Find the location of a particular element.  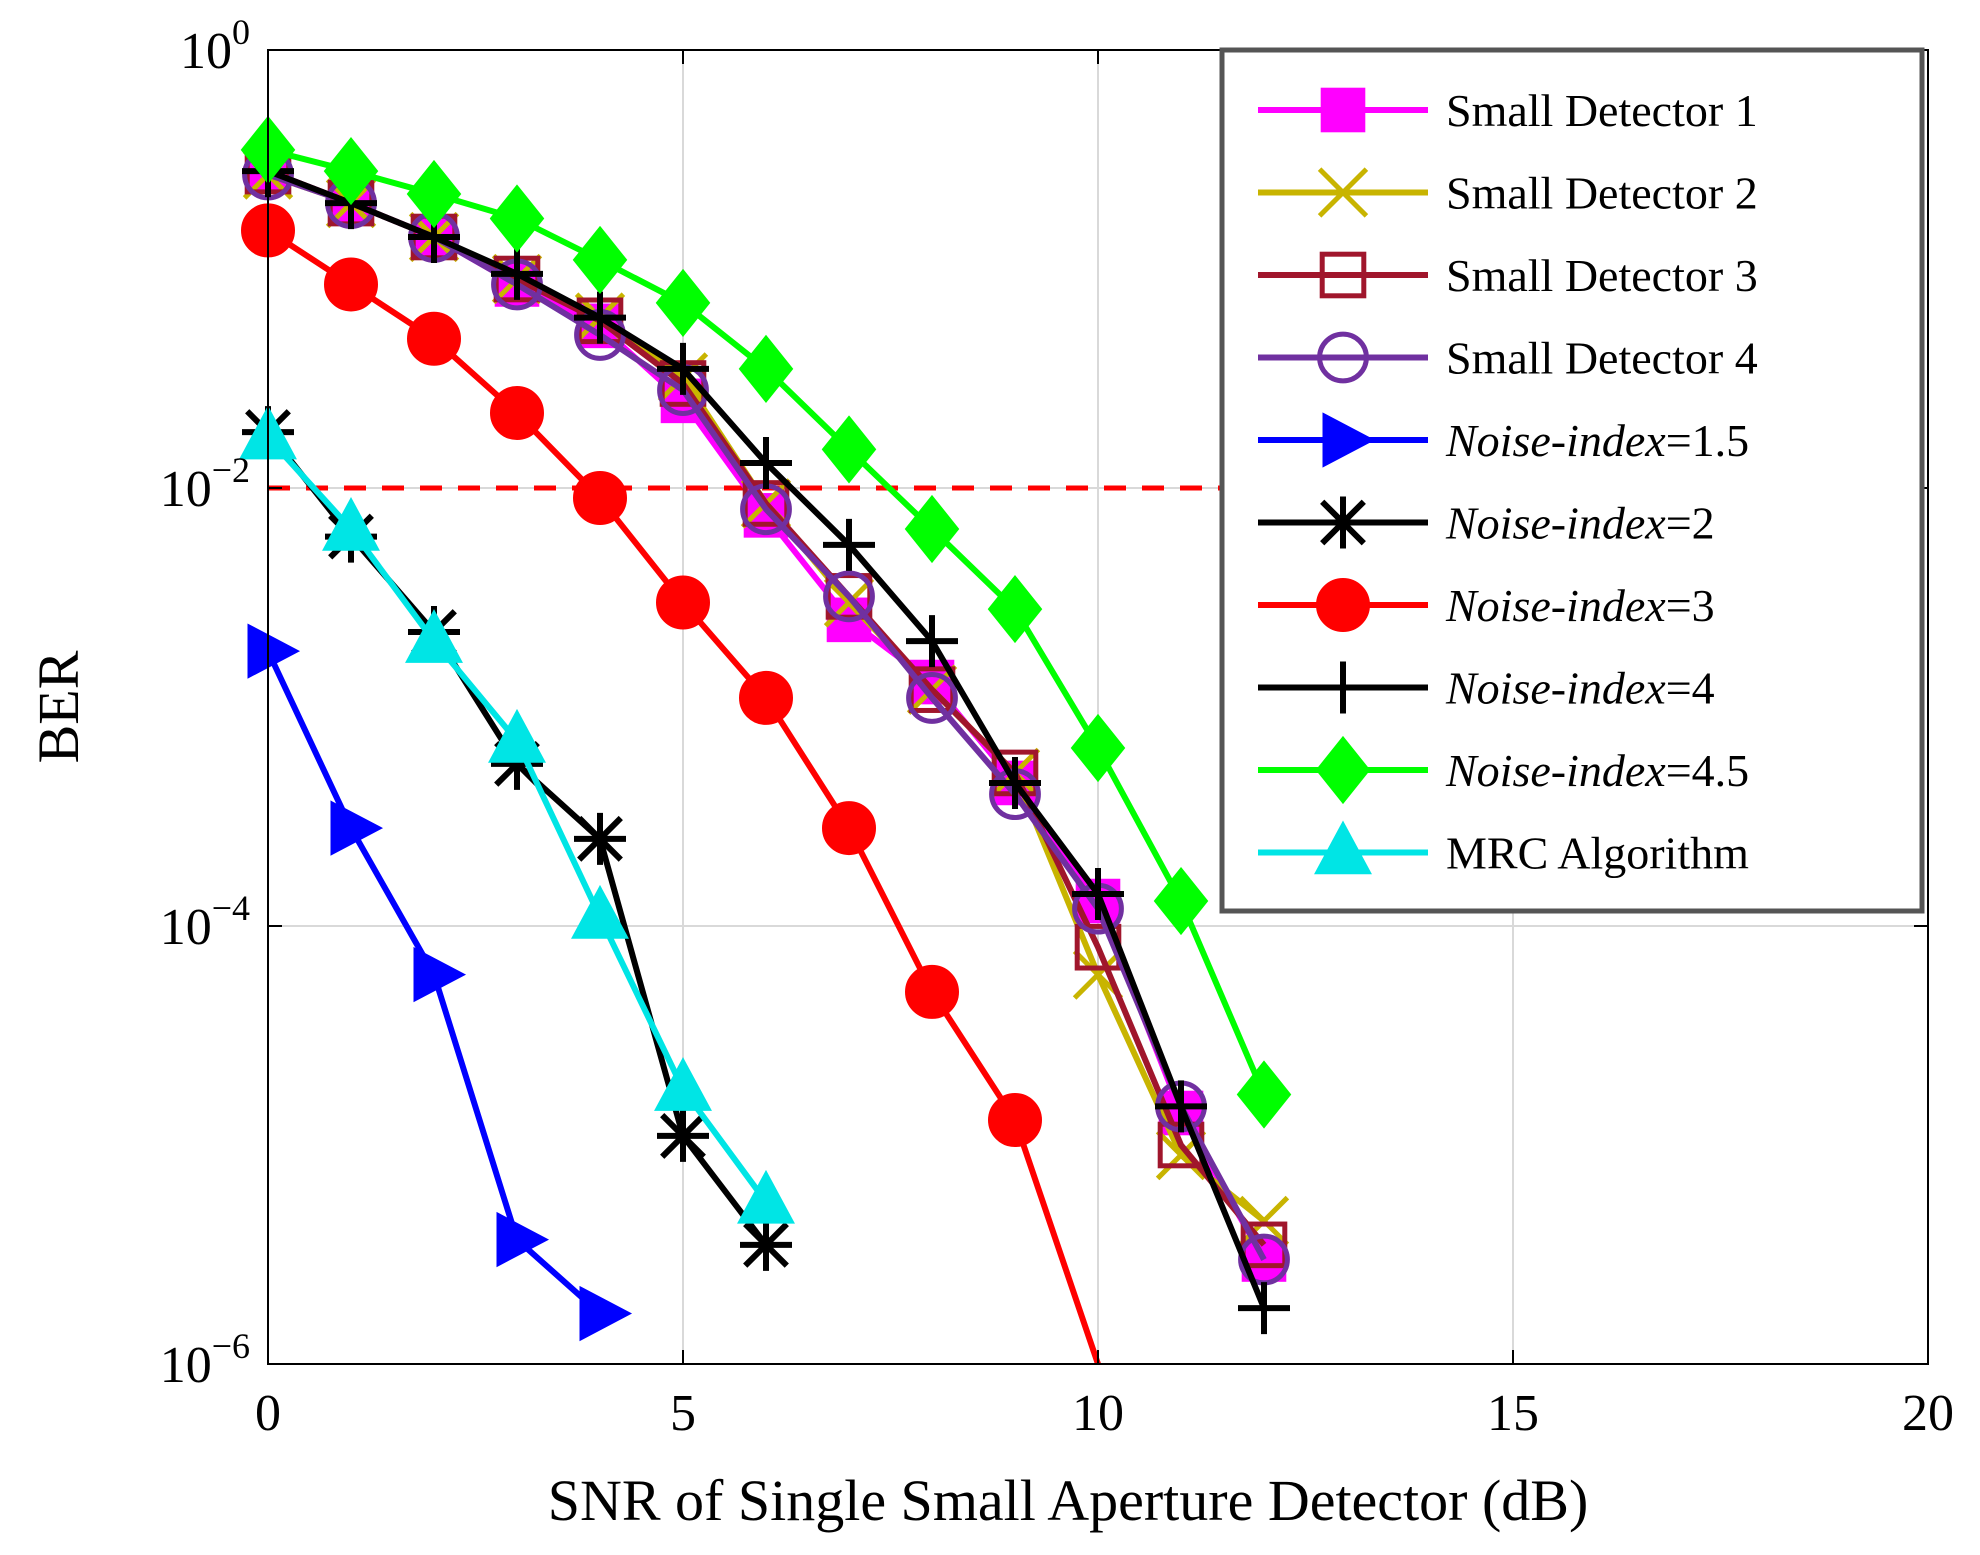

legend-entry: Small Detector 4 is located at coordinates (1508, 357).